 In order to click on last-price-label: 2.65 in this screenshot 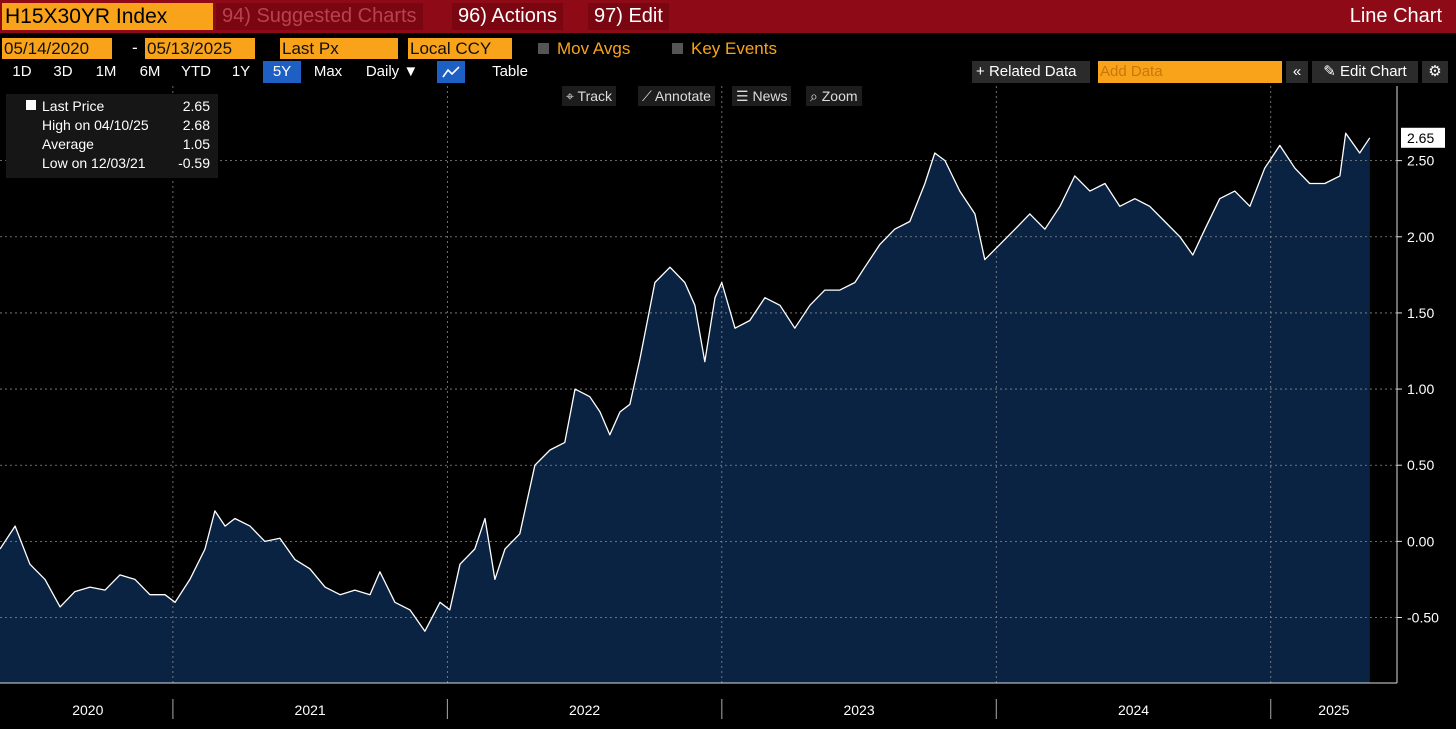, I will do `click(1420, 138)`.